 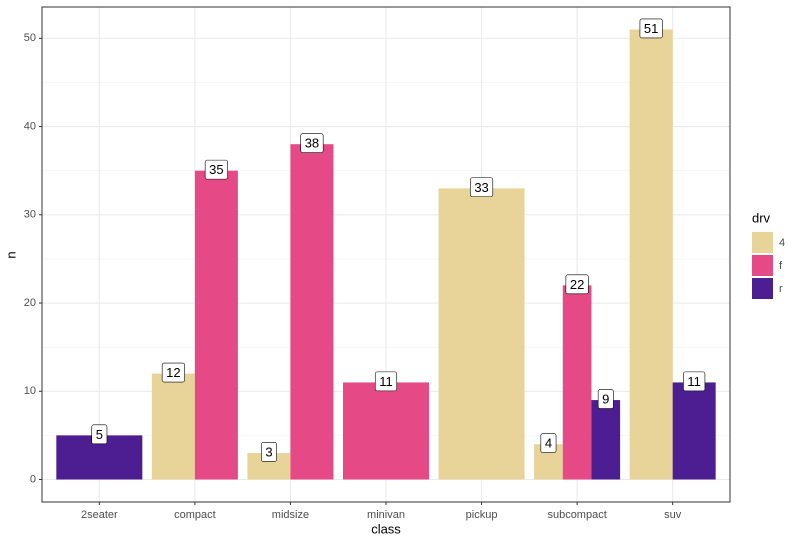 What do you see at coordinates (673, 515) in the screenshot?
I see `x-tick-label: suv` at bounding box center [673, 515].